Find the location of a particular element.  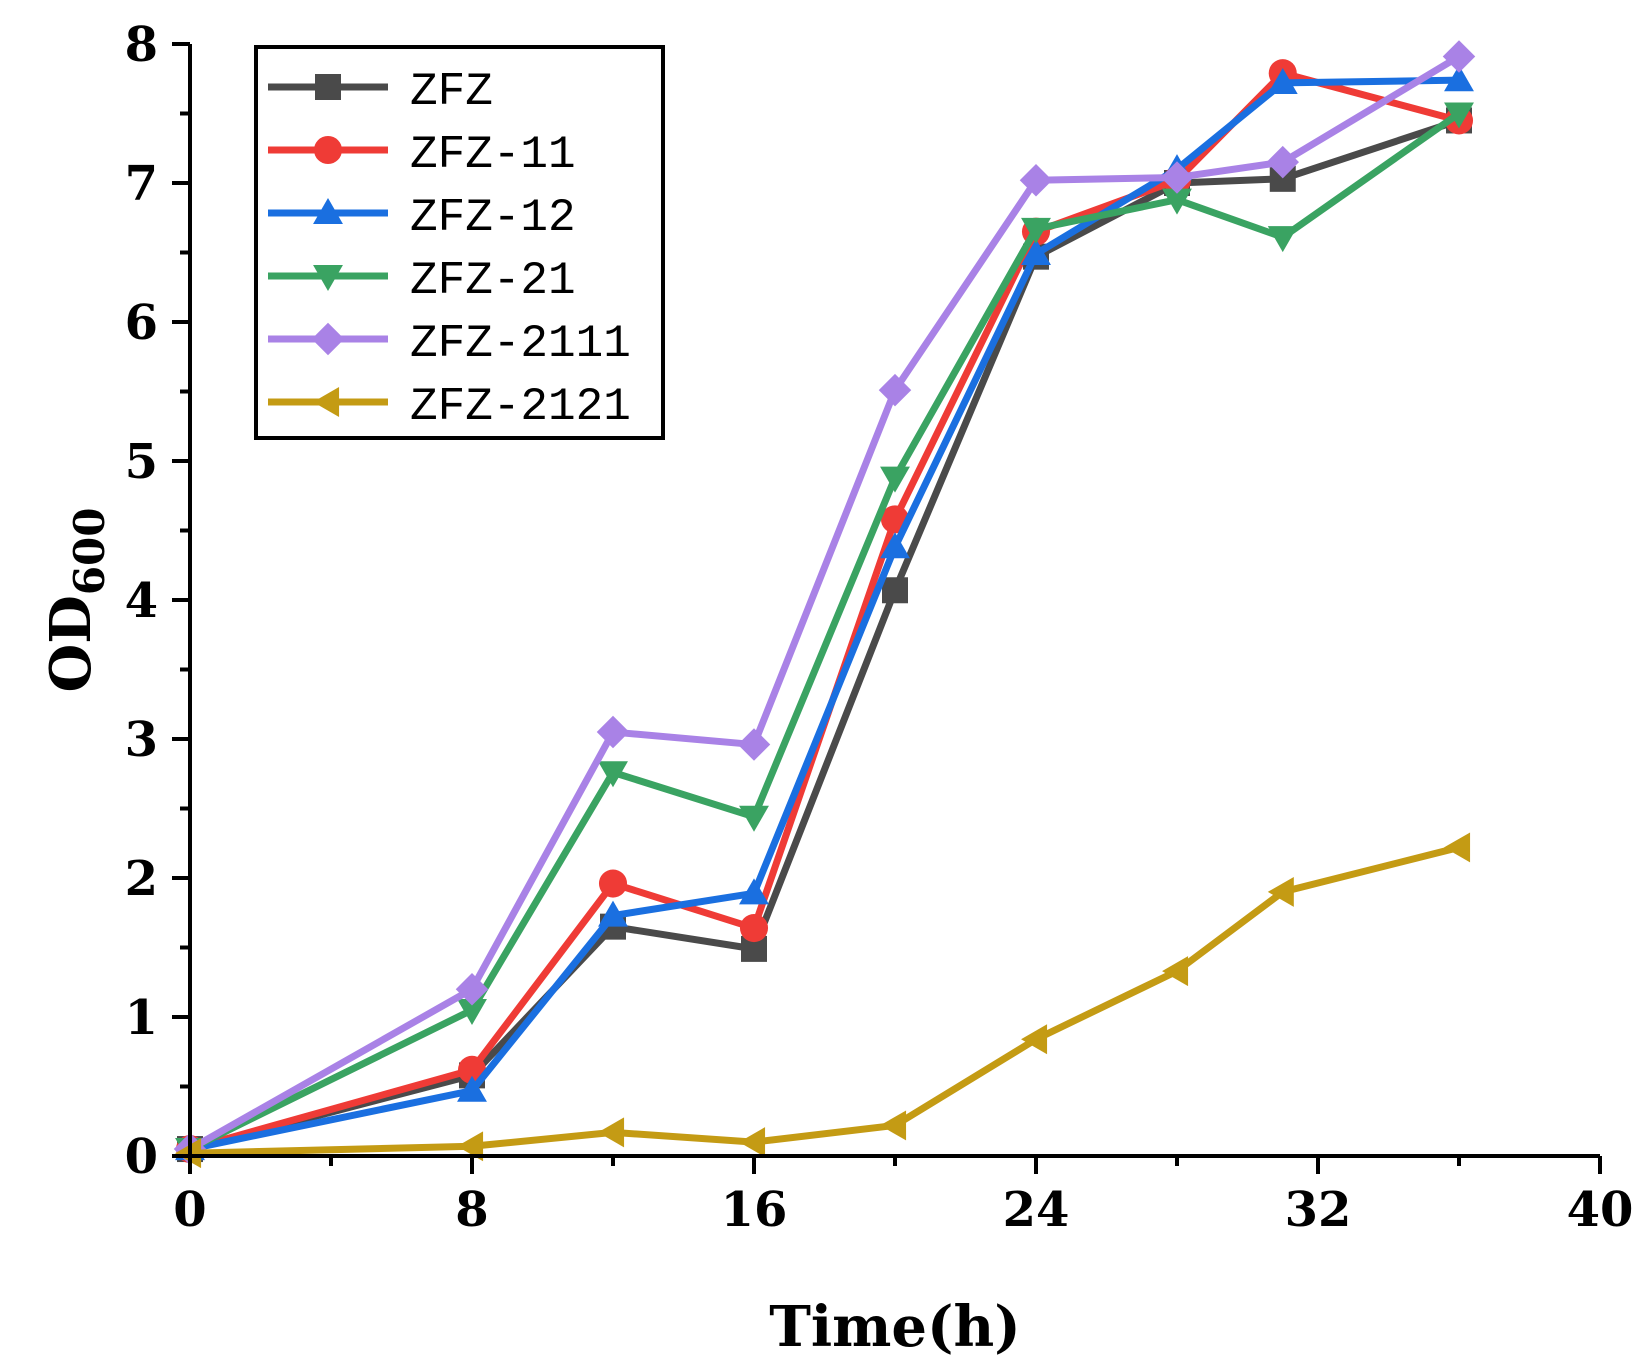

x-tick-label: 8 is located at coordinates (471, 1210).